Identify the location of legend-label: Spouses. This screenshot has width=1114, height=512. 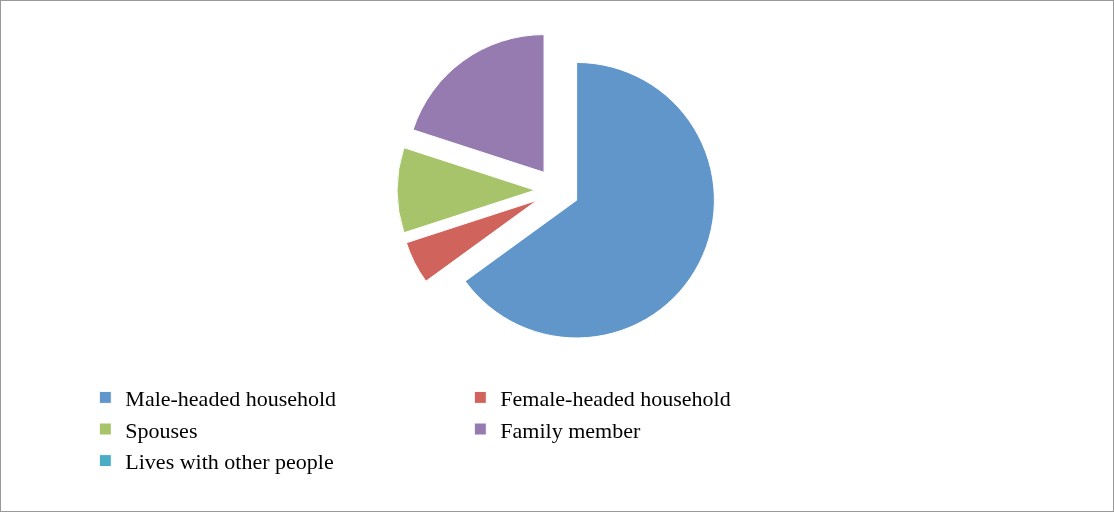
(161, 430).